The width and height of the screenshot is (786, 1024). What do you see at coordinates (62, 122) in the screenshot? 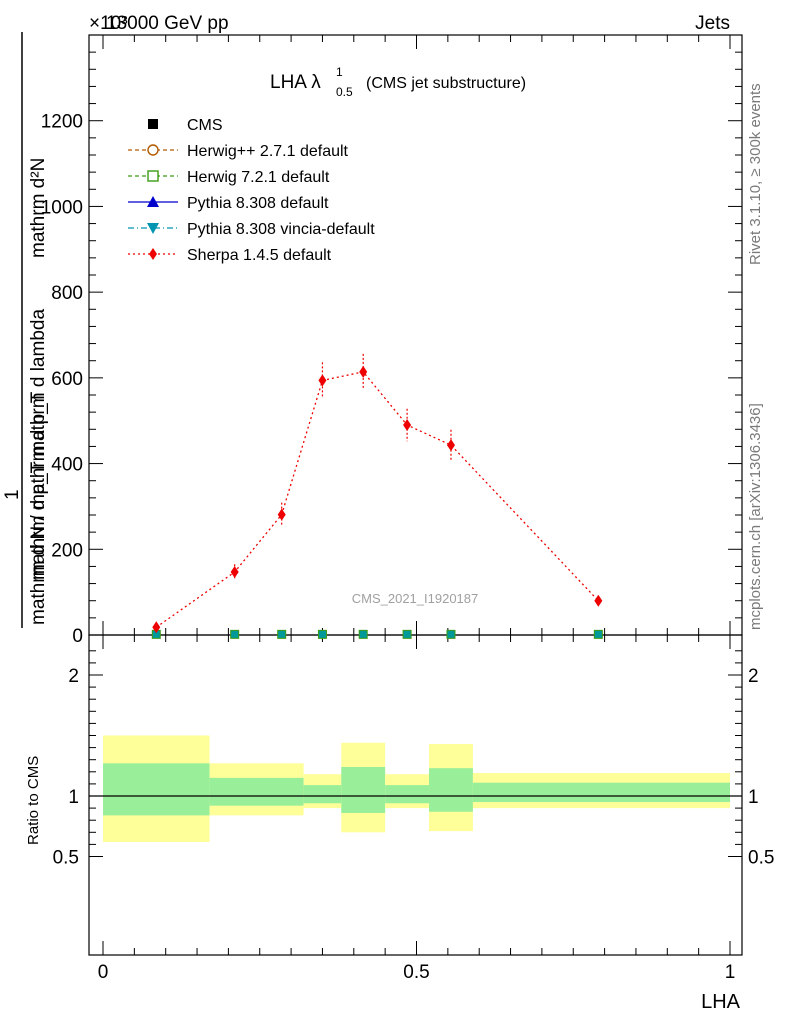
I see `main-ytick-label: 1200` at bounding box center [62, 122].